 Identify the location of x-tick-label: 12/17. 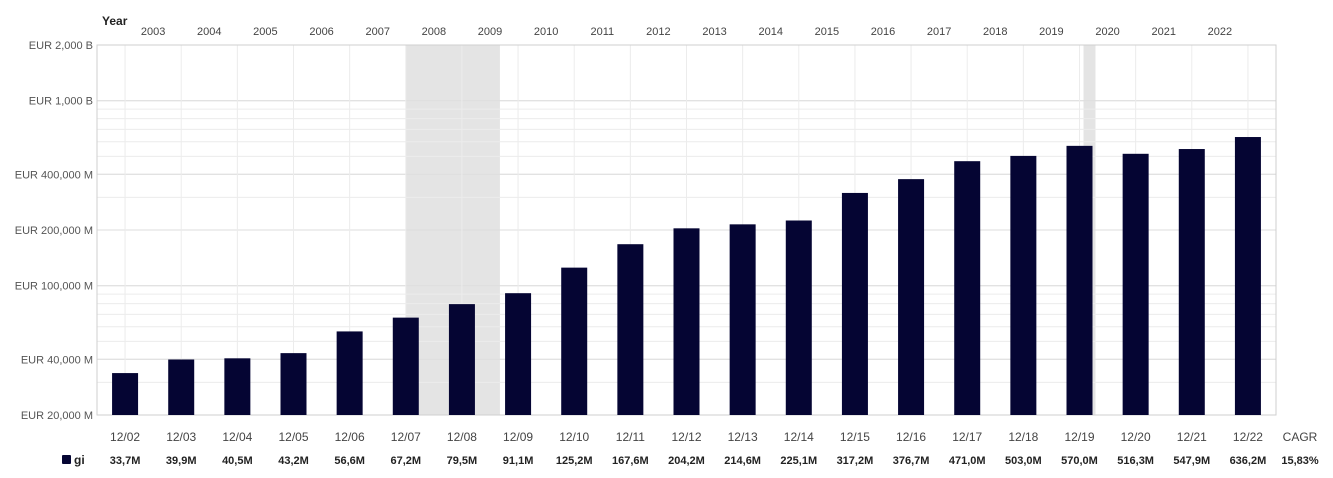
(967, 437).